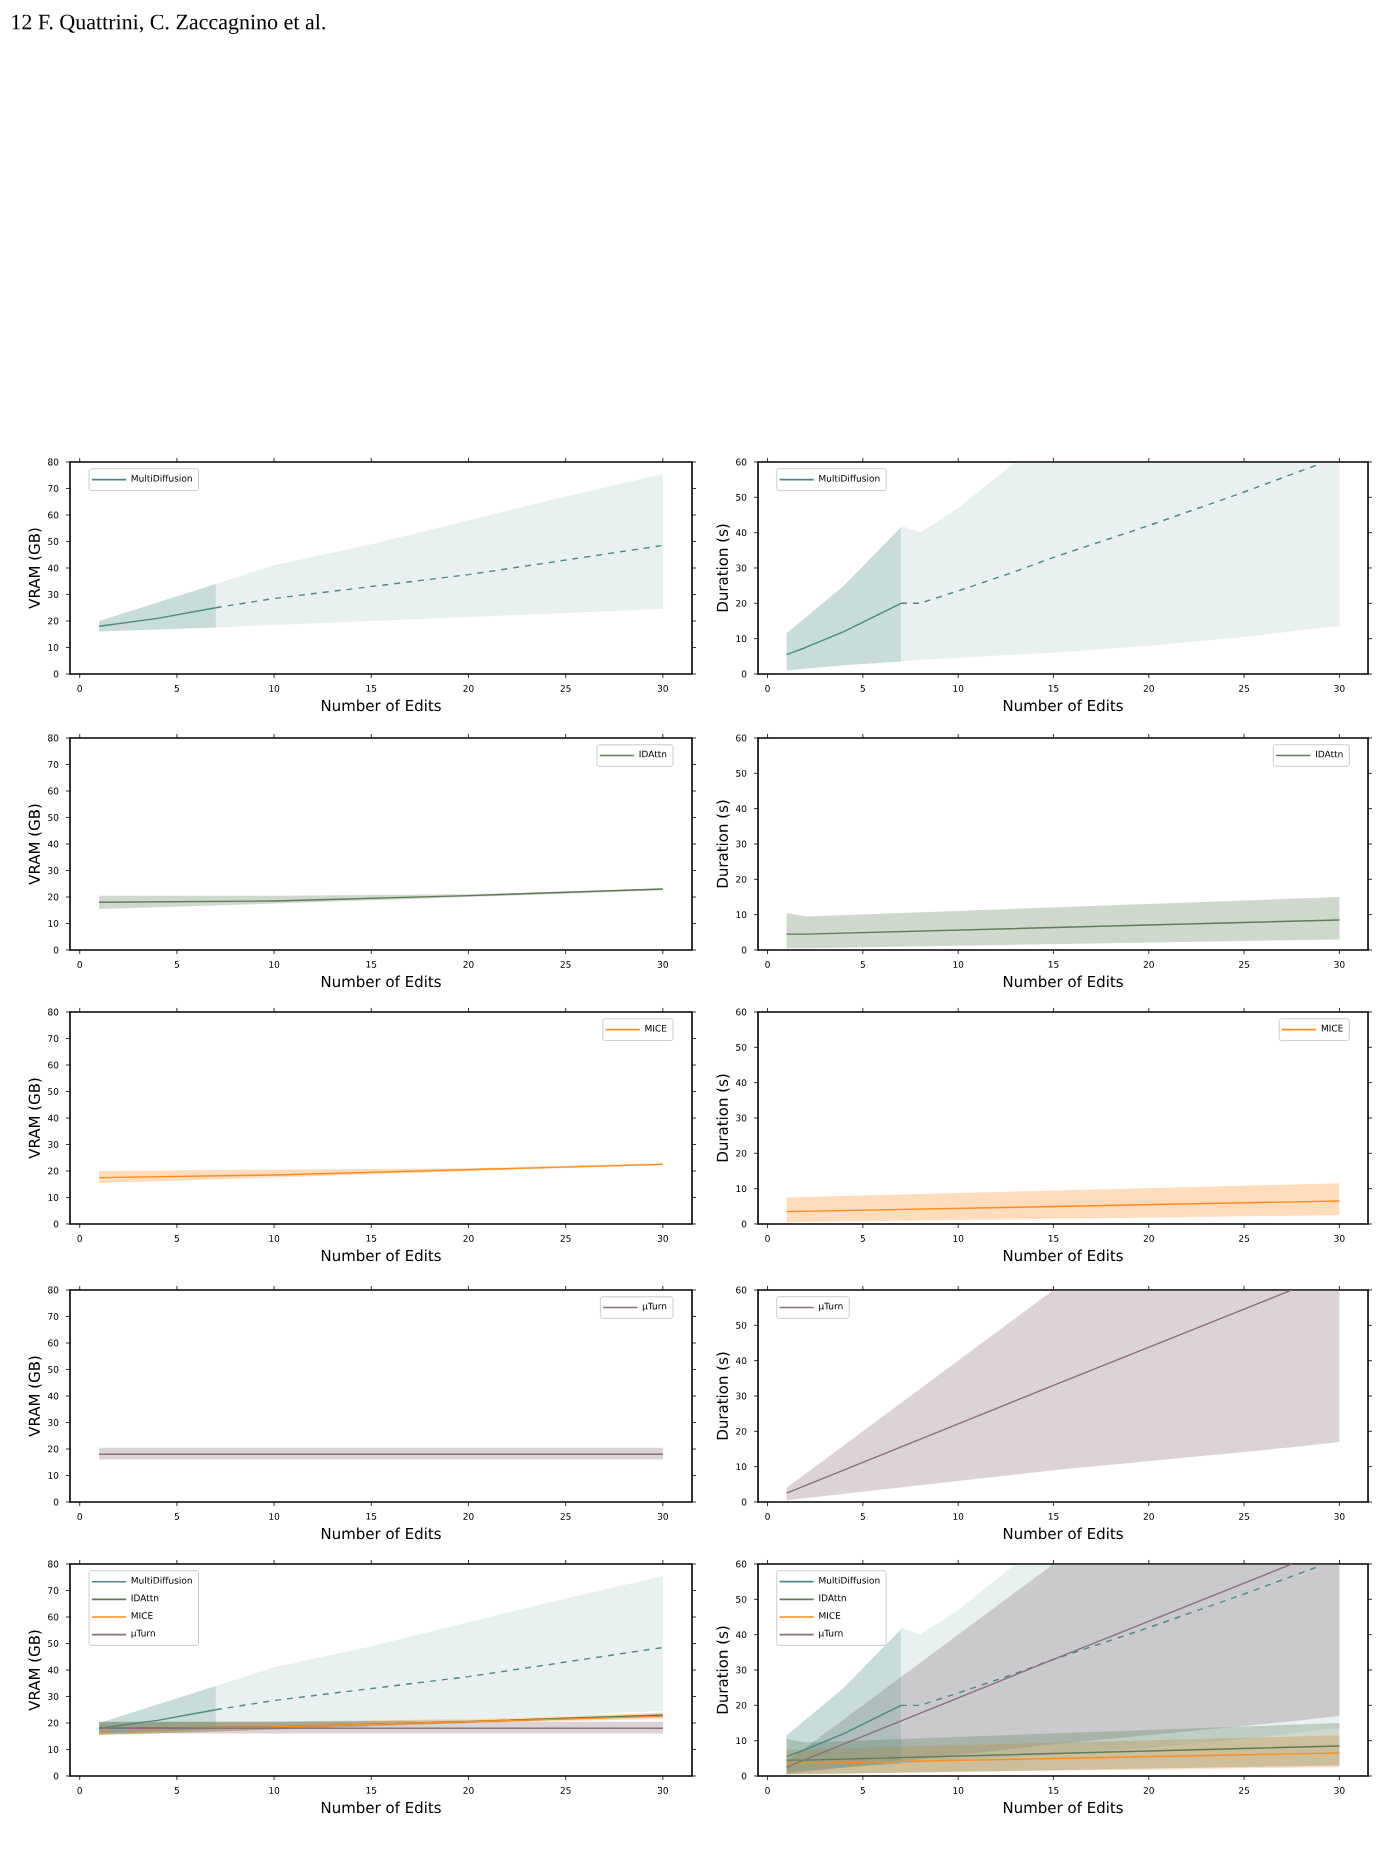  What do you see at coordinates (168, 23) in the screenshot?
I see `text: 12 F. Quattrini, C. Zaccagnino et al.` at bounding box center [168, 23].